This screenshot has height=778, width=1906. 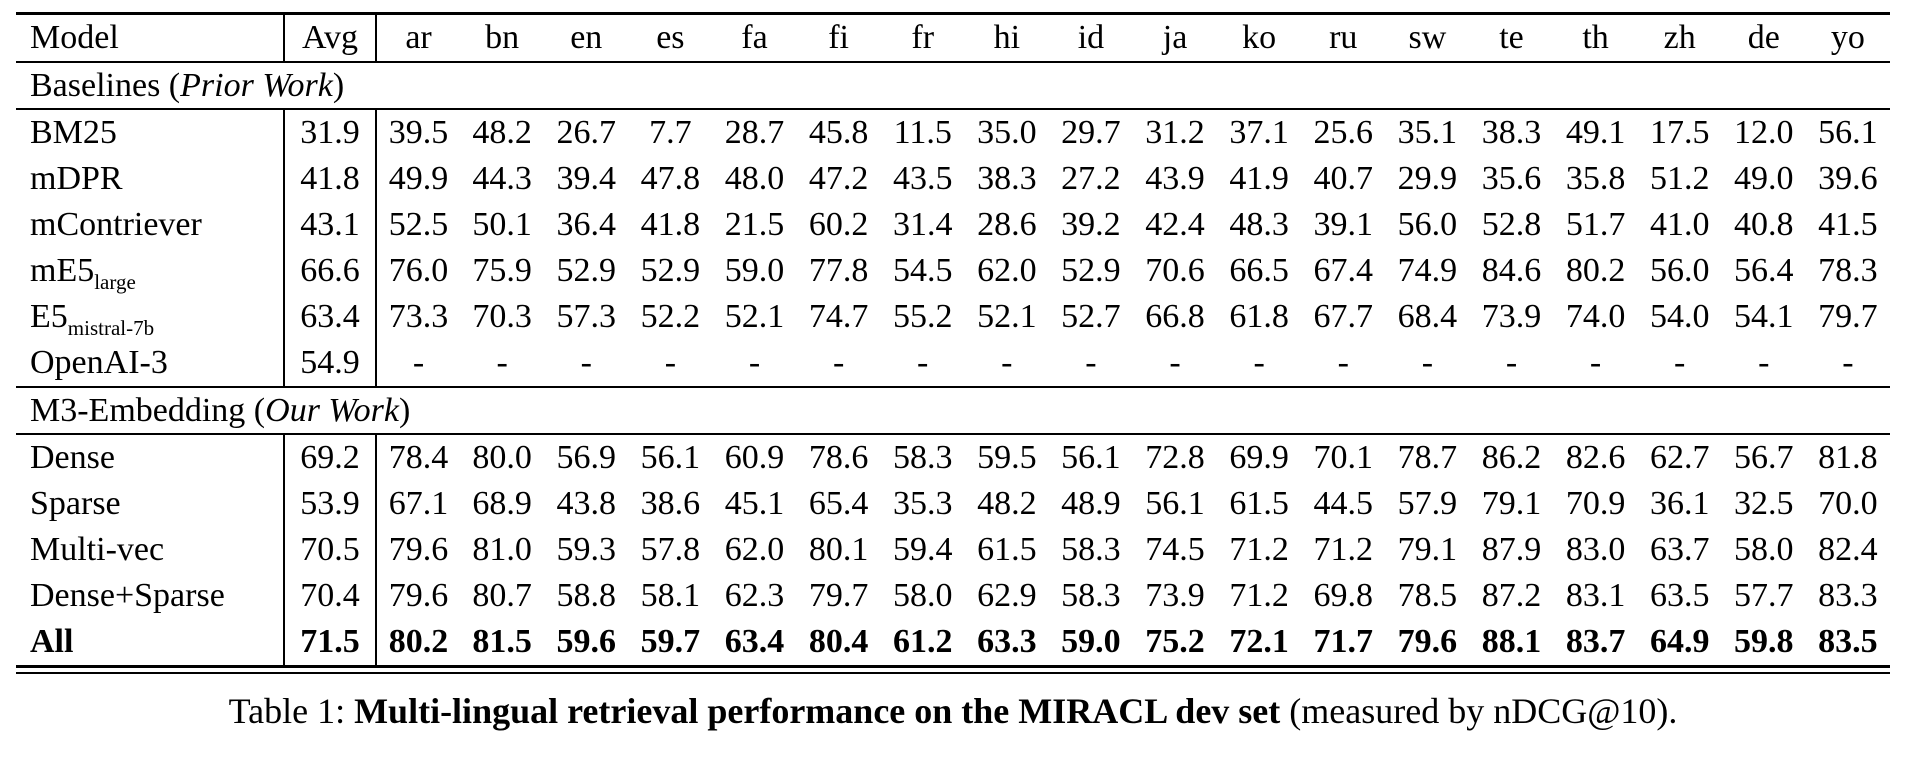 I want to click on score-cell: 45.8, so click(x=838, y=132).